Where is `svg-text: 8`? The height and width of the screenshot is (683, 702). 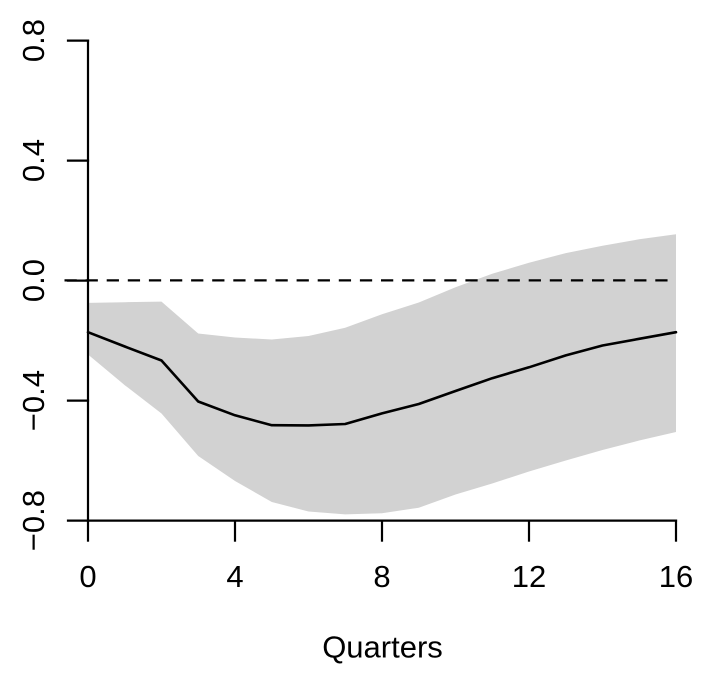
svg-text: 8 is located at coordinates (381, 576).